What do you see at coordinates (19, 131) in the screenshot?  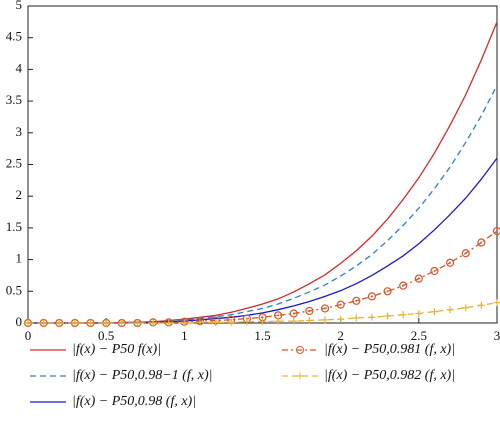 I see `y-tick-label: 3` at bounding box center [19, 131].